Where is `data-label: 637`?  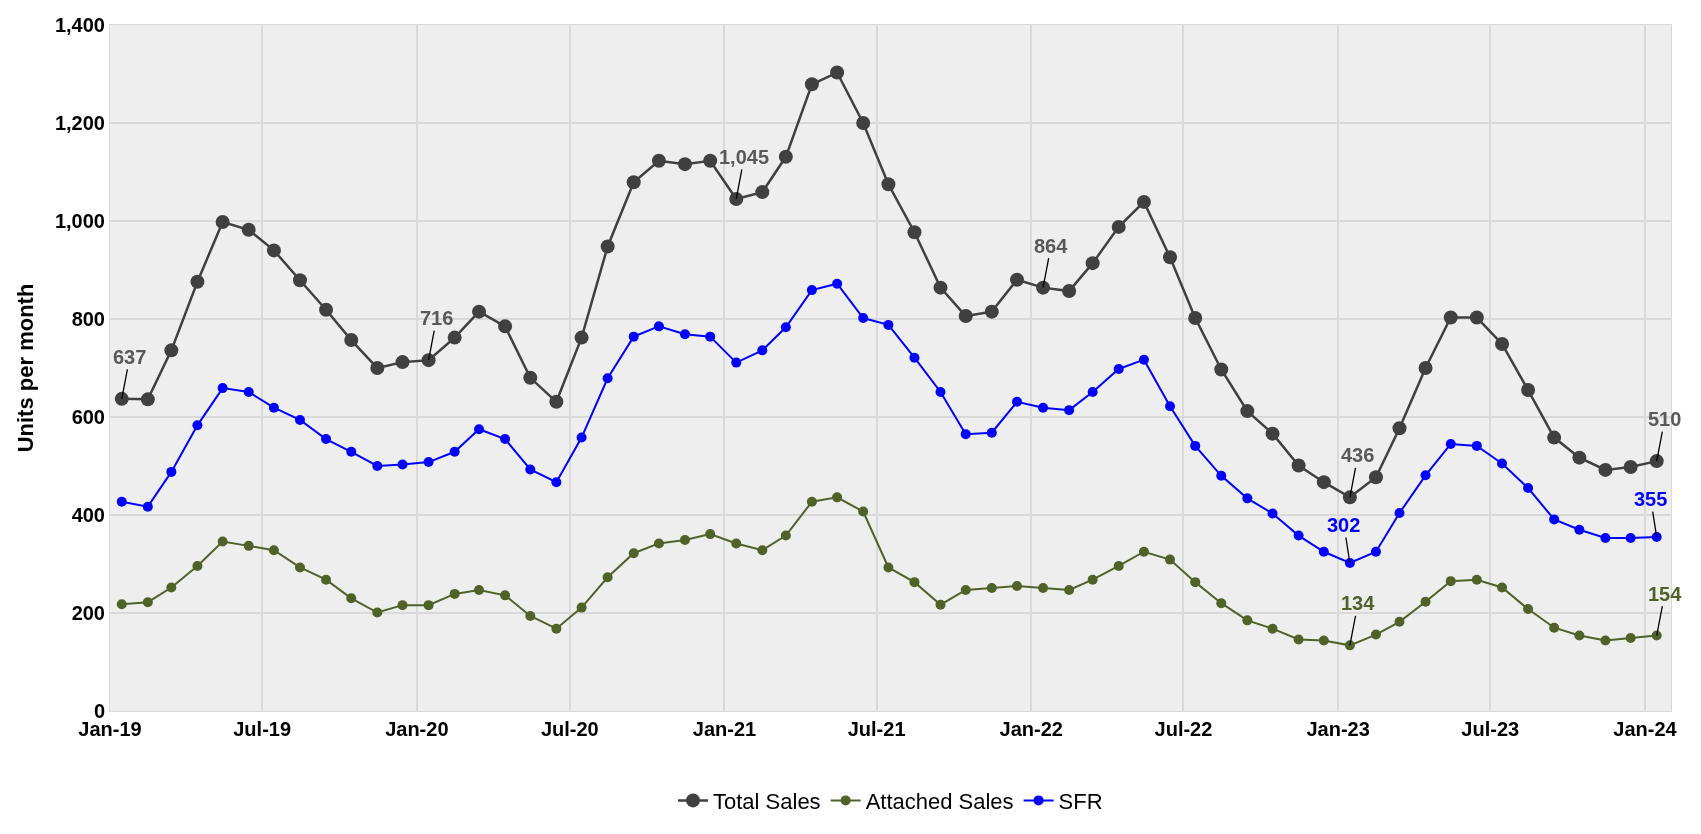 data-label: 637 is located at coordinates (130, 357).